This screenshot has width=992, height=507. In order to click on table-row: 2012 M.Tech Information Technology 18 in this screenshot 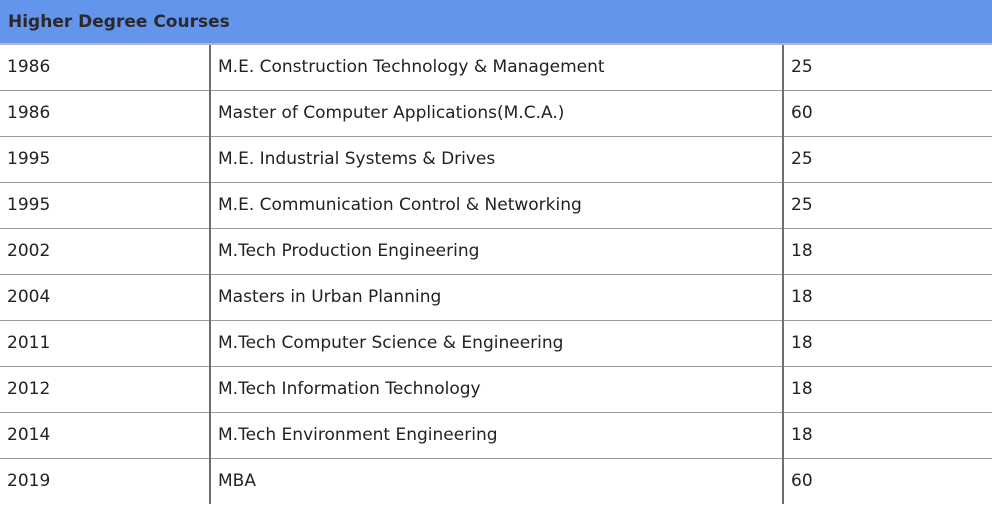, I will do `click(496, 389)`.